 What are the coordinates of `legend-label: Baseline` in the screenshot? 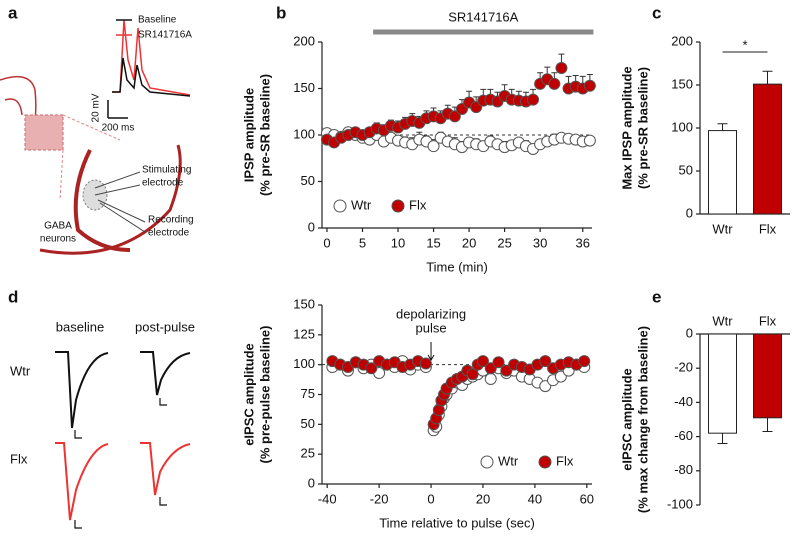 It's located at (157, 20).